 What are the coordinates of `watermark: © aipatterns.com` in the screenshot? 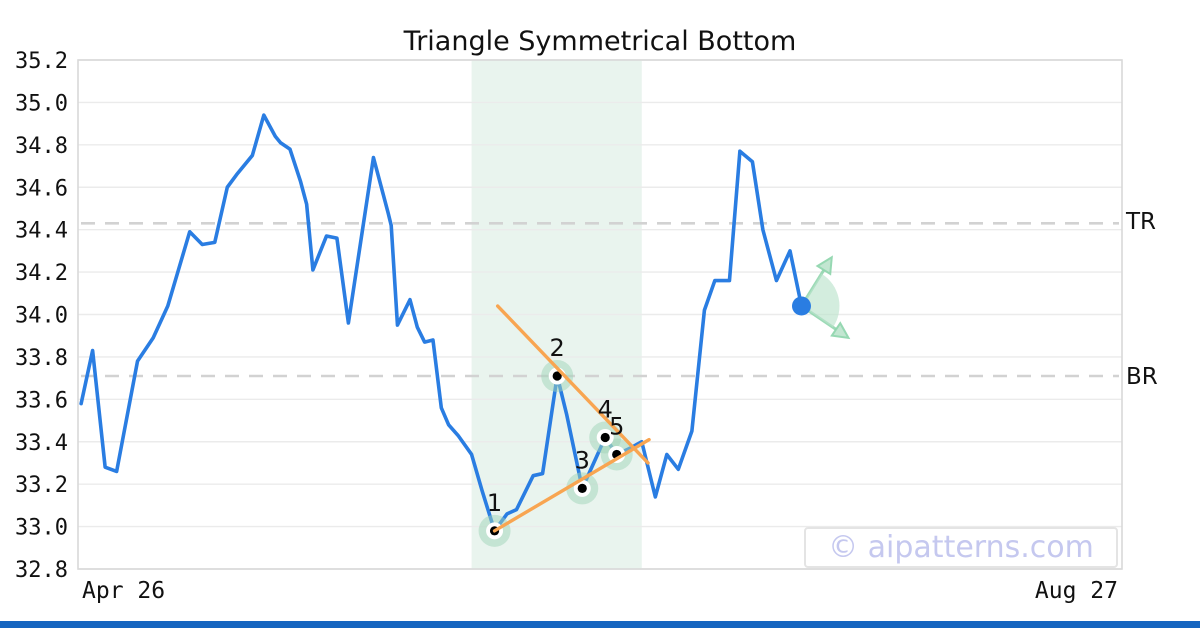 It's located at (961, 547).